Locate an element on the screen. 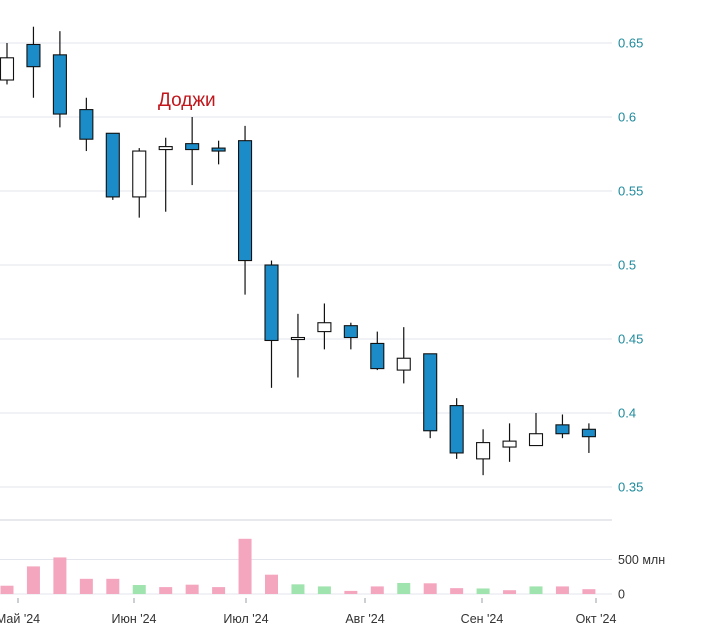  price-tick-label: 0.45 is located at coordinates (630, 339).